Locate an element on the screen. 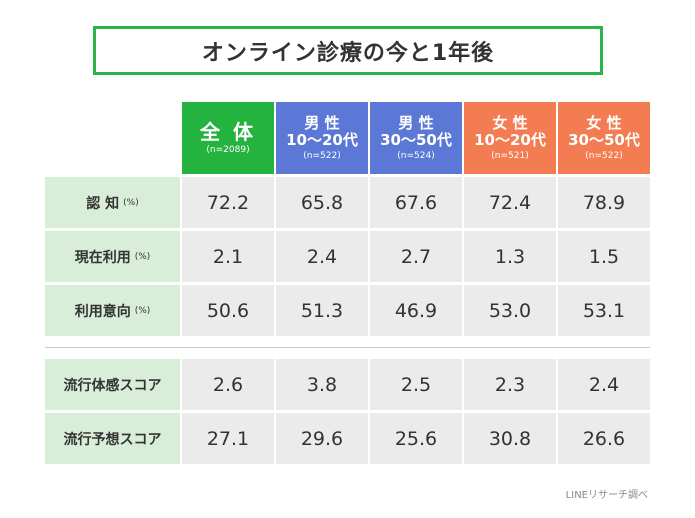 This screenshot has height=518, width=695. row-label-awareness: 認 知 (%) is located at coordinates (112, 202).